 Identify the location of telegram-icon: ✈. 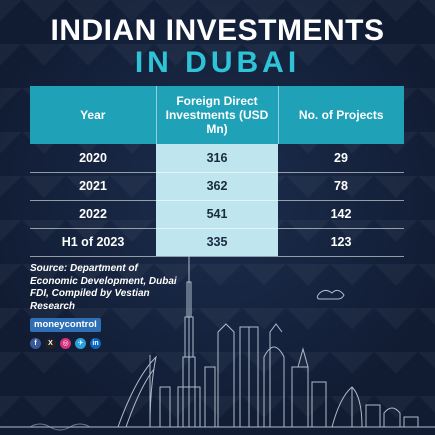
(80, 343).